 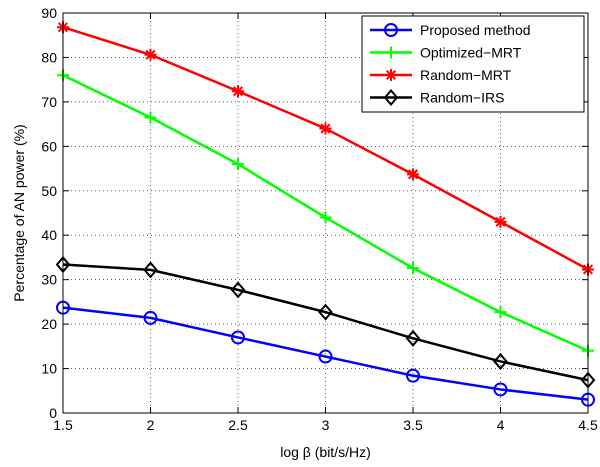 I want to click on legend-entry: Random−IRS, so click(x=437, y=97).